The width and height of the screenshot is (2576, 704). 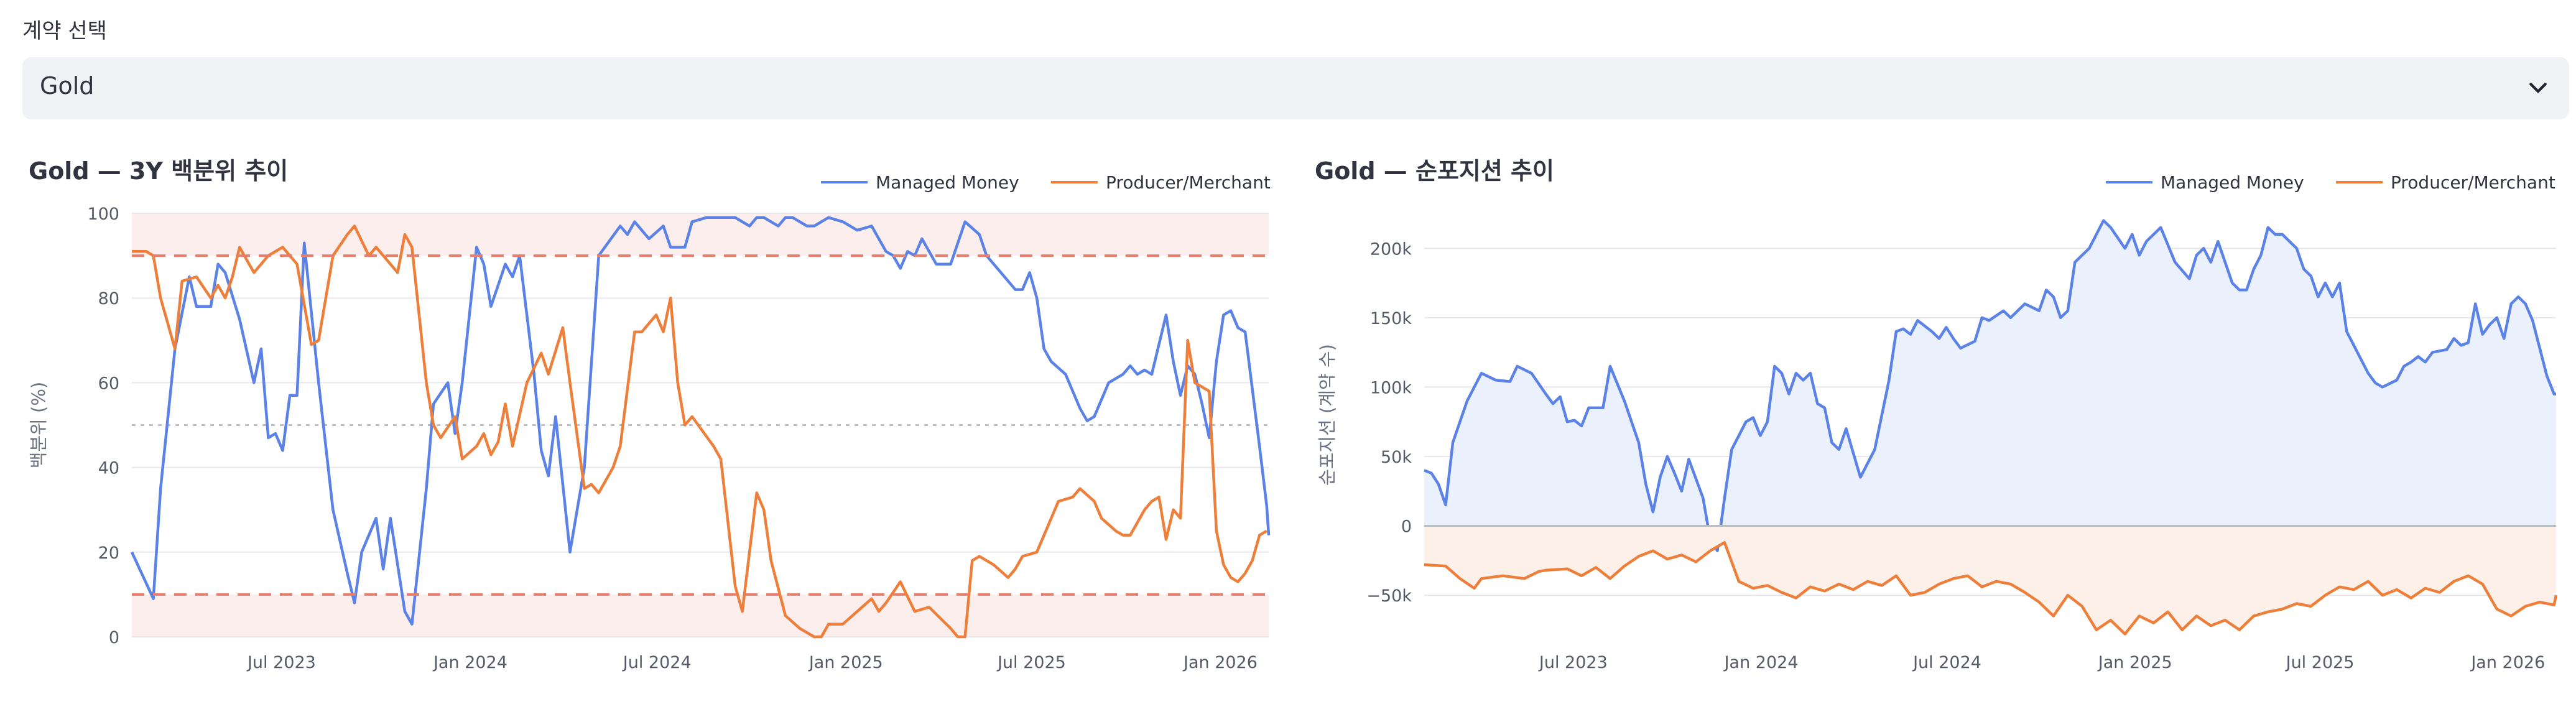 What do you see at coordinates (67, 86) in the screenshot?
I see `contract-select-value: Gold` at bounding box center [67, 86].